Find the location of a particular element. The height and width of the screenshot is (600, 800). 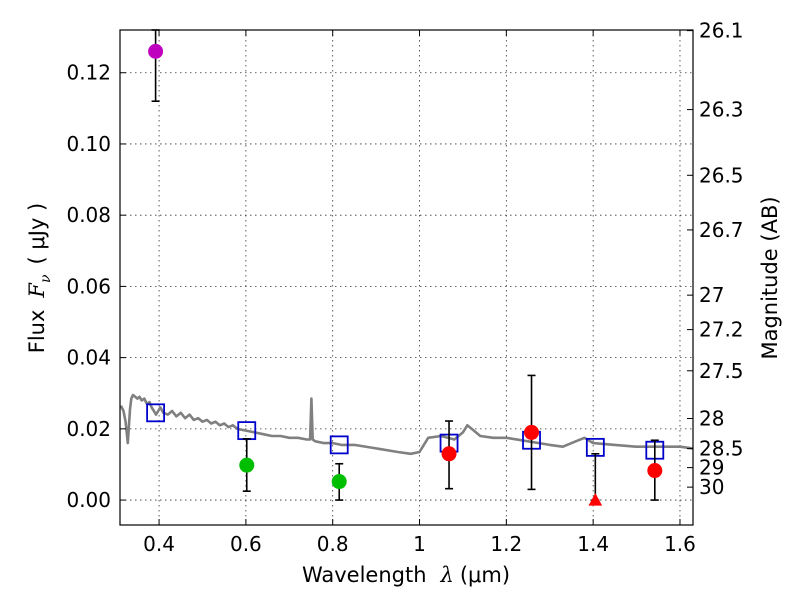

y2-tick-label: 28 is located at coordinates (711, 418).